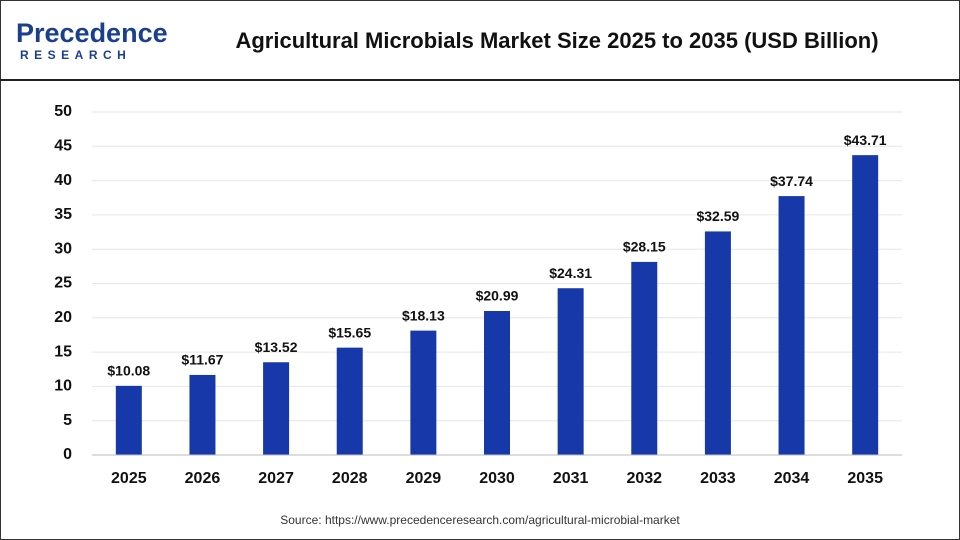 The width and height of the screenshot is (960, 540). Describe the element at coordinates (424, 478) in the screenshot. I see `x-tick-label: 2029` at that location.